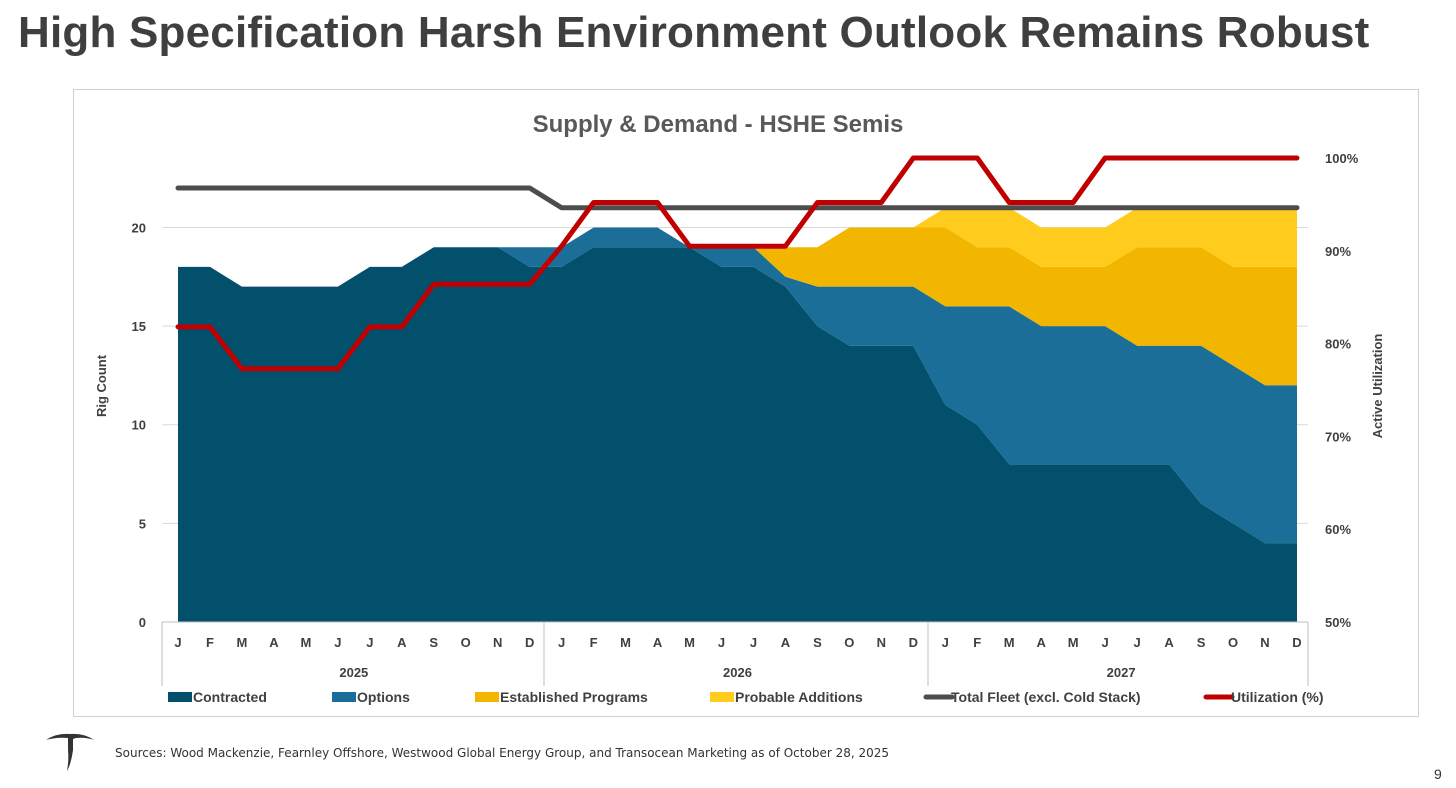  I want to click on y-tick-label: 0, so click(142, 622).